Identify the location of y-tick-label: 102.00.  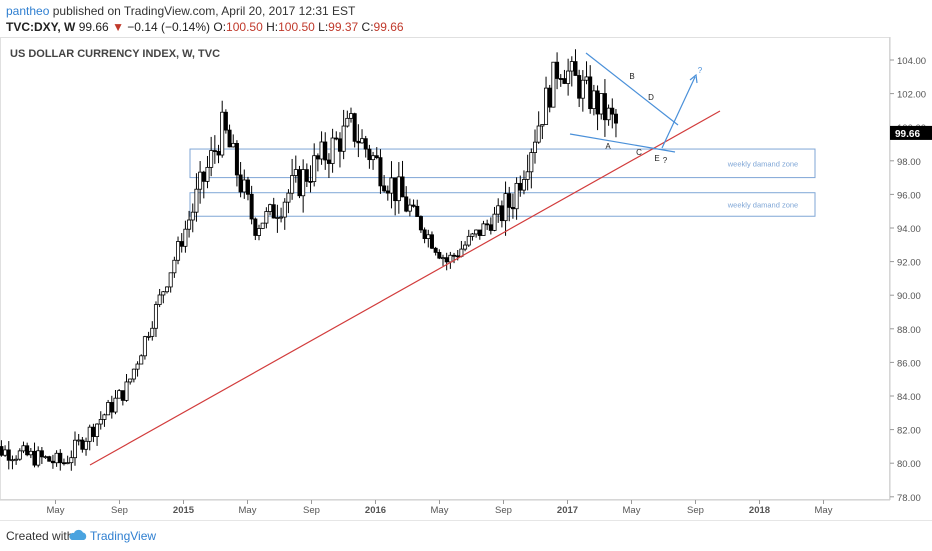
(911, 95).